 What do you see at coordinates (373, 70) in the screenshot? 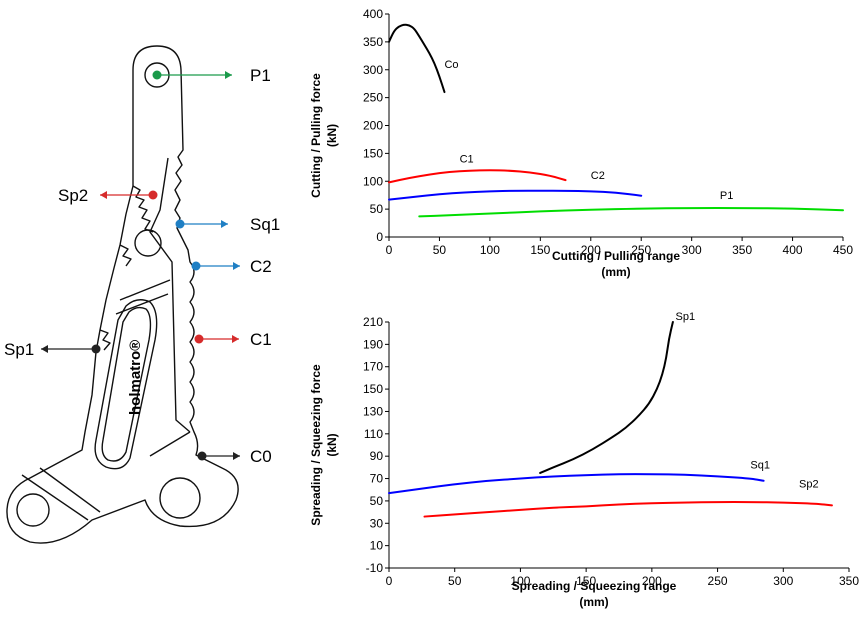
I see `y-tick-label: 300` at bounding box center [373, 70].